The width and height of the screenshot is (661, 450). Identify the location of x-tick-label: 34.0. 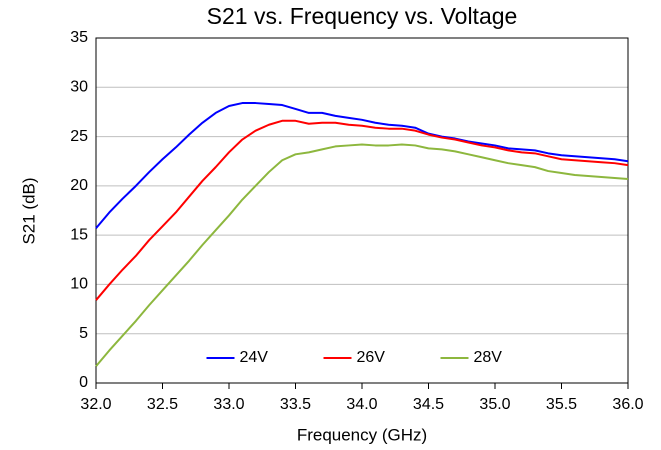
(361, 404).